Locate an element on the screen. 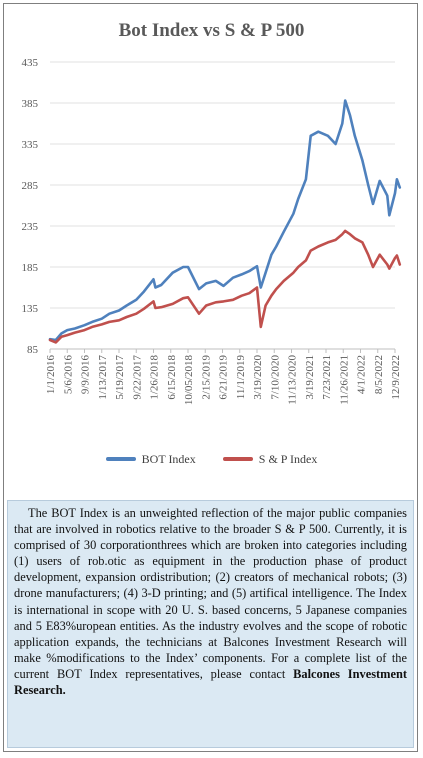 The image size is (423, 758). chart-title: Bot Index vs S & P 500 is located at coordinates (211, 30).